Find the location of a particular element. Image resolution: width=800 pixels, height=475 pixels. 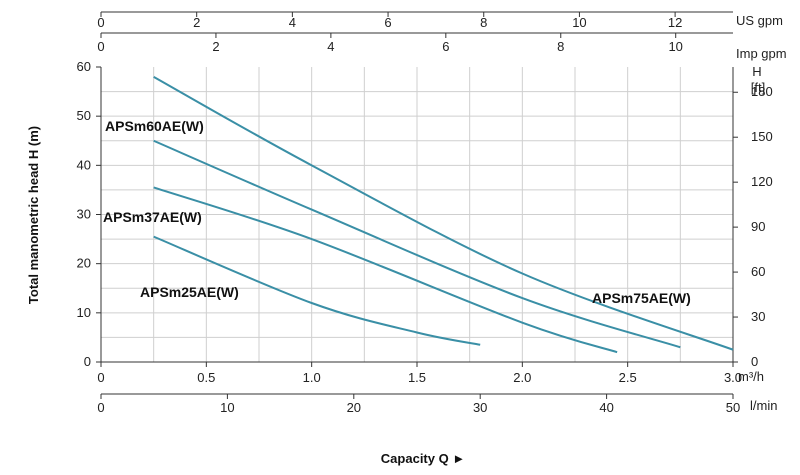

y-ft-tick-label: 90 is located at coordinates (758, 226).